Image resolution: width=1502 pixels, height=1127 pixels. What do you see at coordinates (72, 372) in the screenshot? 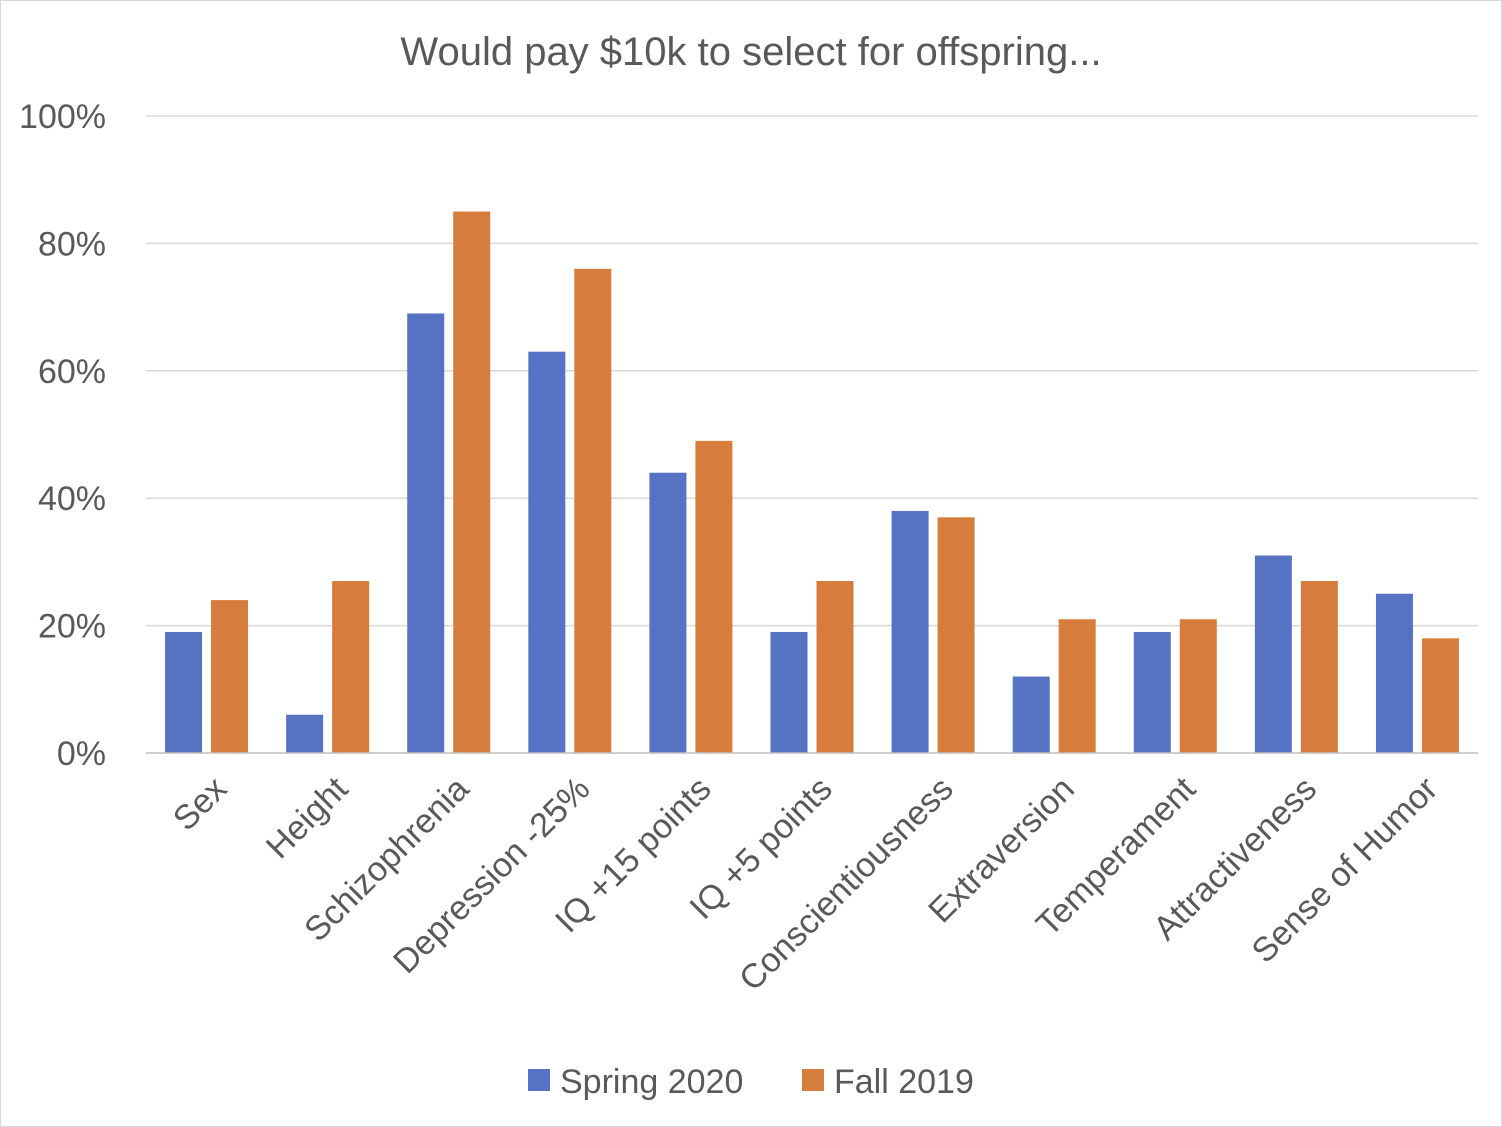
I see `y-tick-label: 60%` at bounding box center [72, 372].